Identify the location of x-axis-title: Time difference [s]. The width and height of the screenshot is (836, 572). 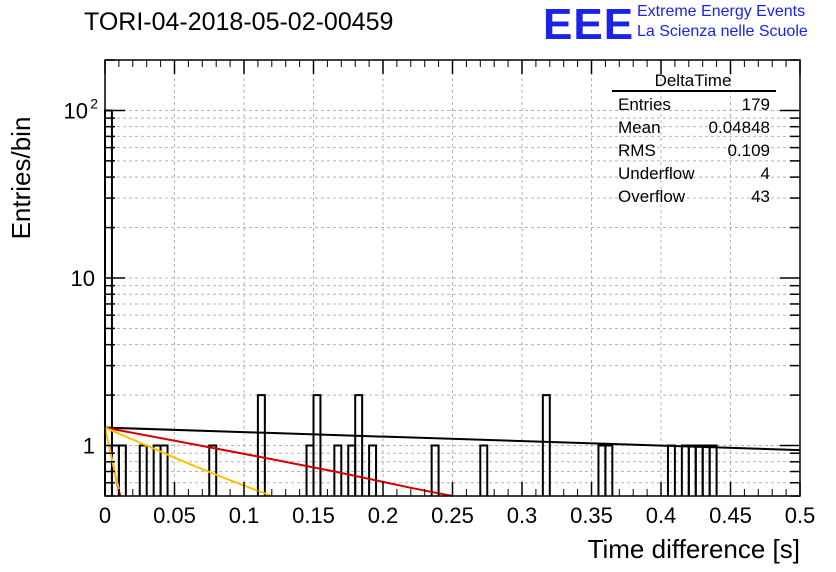
(694, 549).